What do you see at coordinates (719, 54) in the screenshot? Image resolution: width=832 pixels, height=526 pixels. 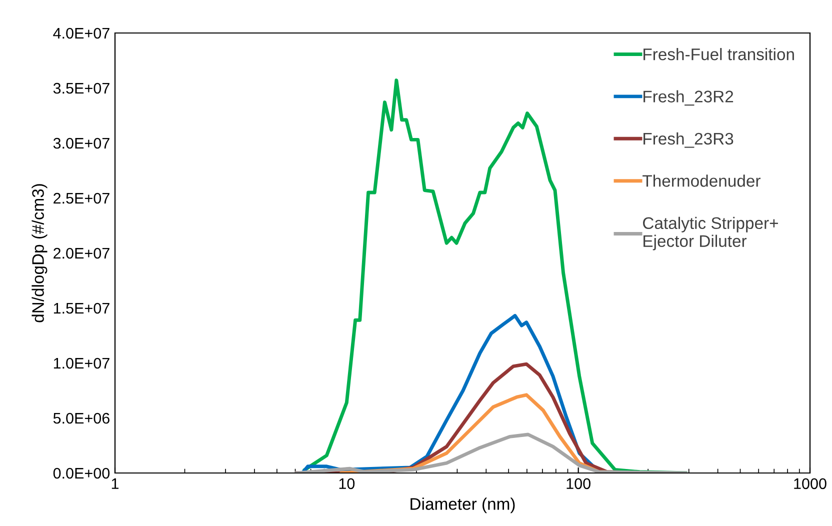 I see `legend-label: Fresh-Fuel transition` at bounding box center [719, 54].